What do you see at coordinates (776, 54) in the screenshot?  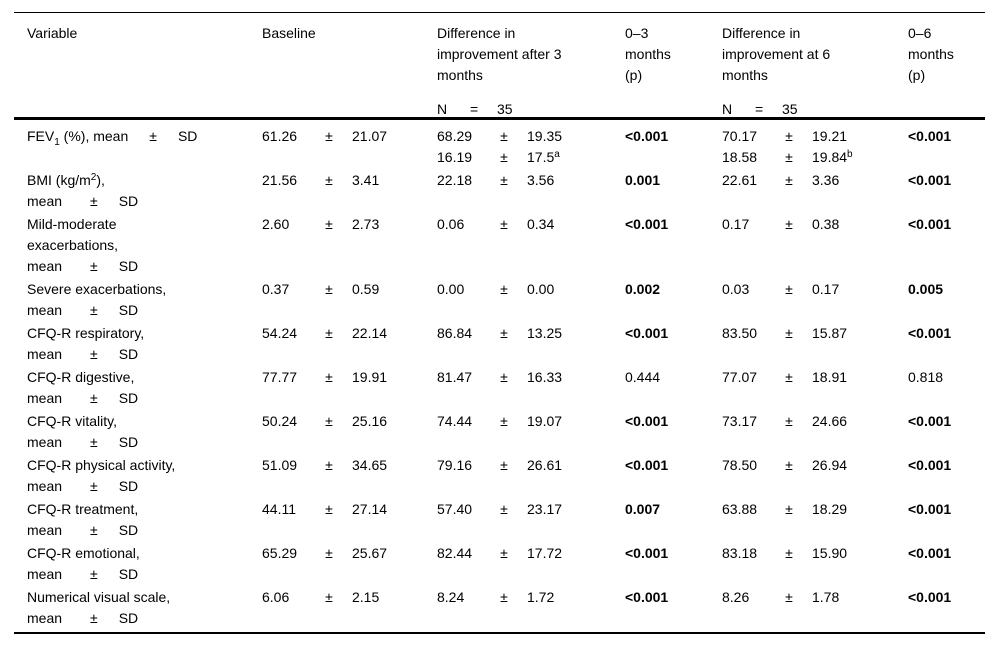 I see `header-label: Difference in improvement at 6 months` at bounding box center [776, 54].